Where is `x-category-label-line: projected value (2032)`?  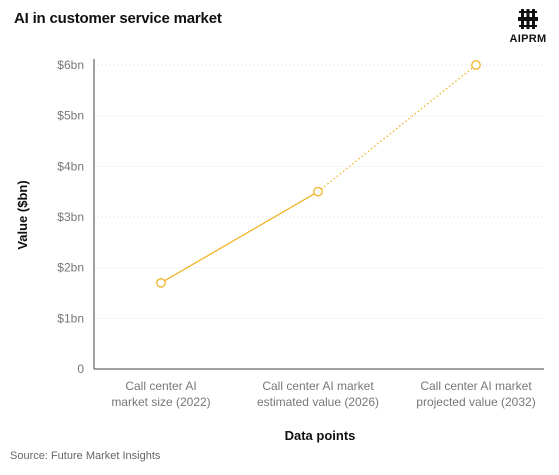 x-category-label-line: projected value (2032) is located at coordinates (475, 402).